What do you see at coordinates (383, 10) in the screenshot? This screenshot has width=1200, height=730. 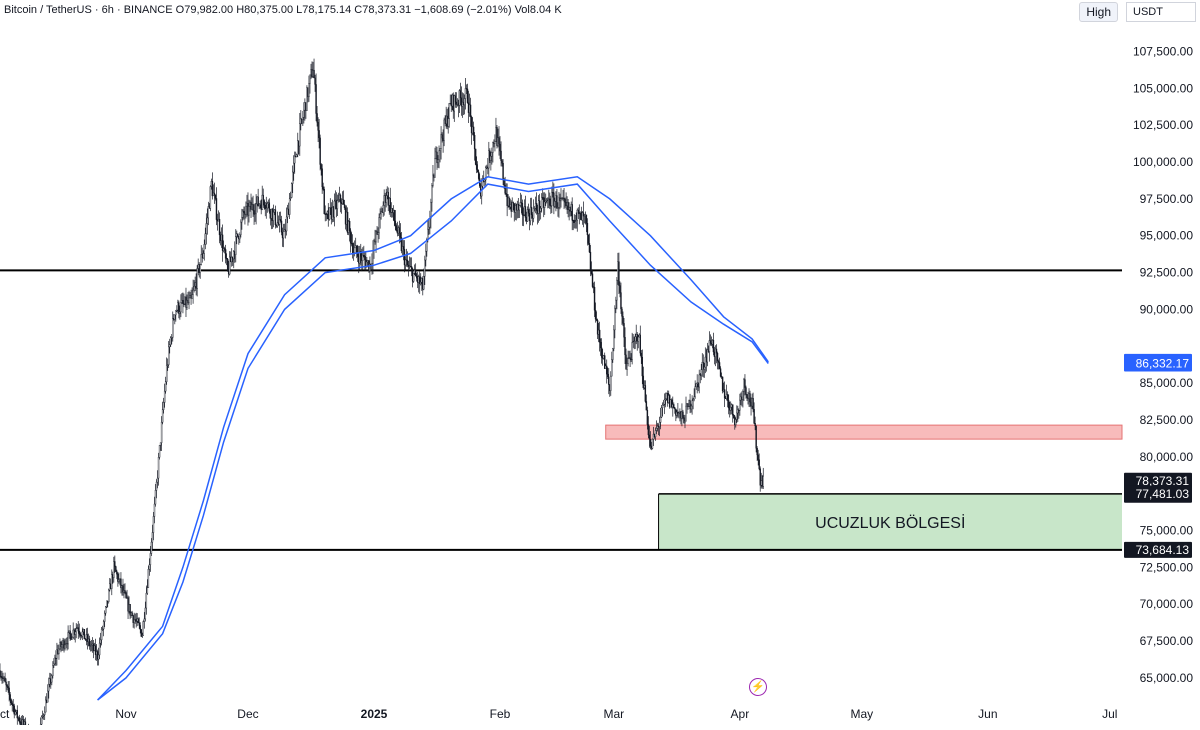 I see `close-value: C78,373.31` at bounding box center [383, 10].